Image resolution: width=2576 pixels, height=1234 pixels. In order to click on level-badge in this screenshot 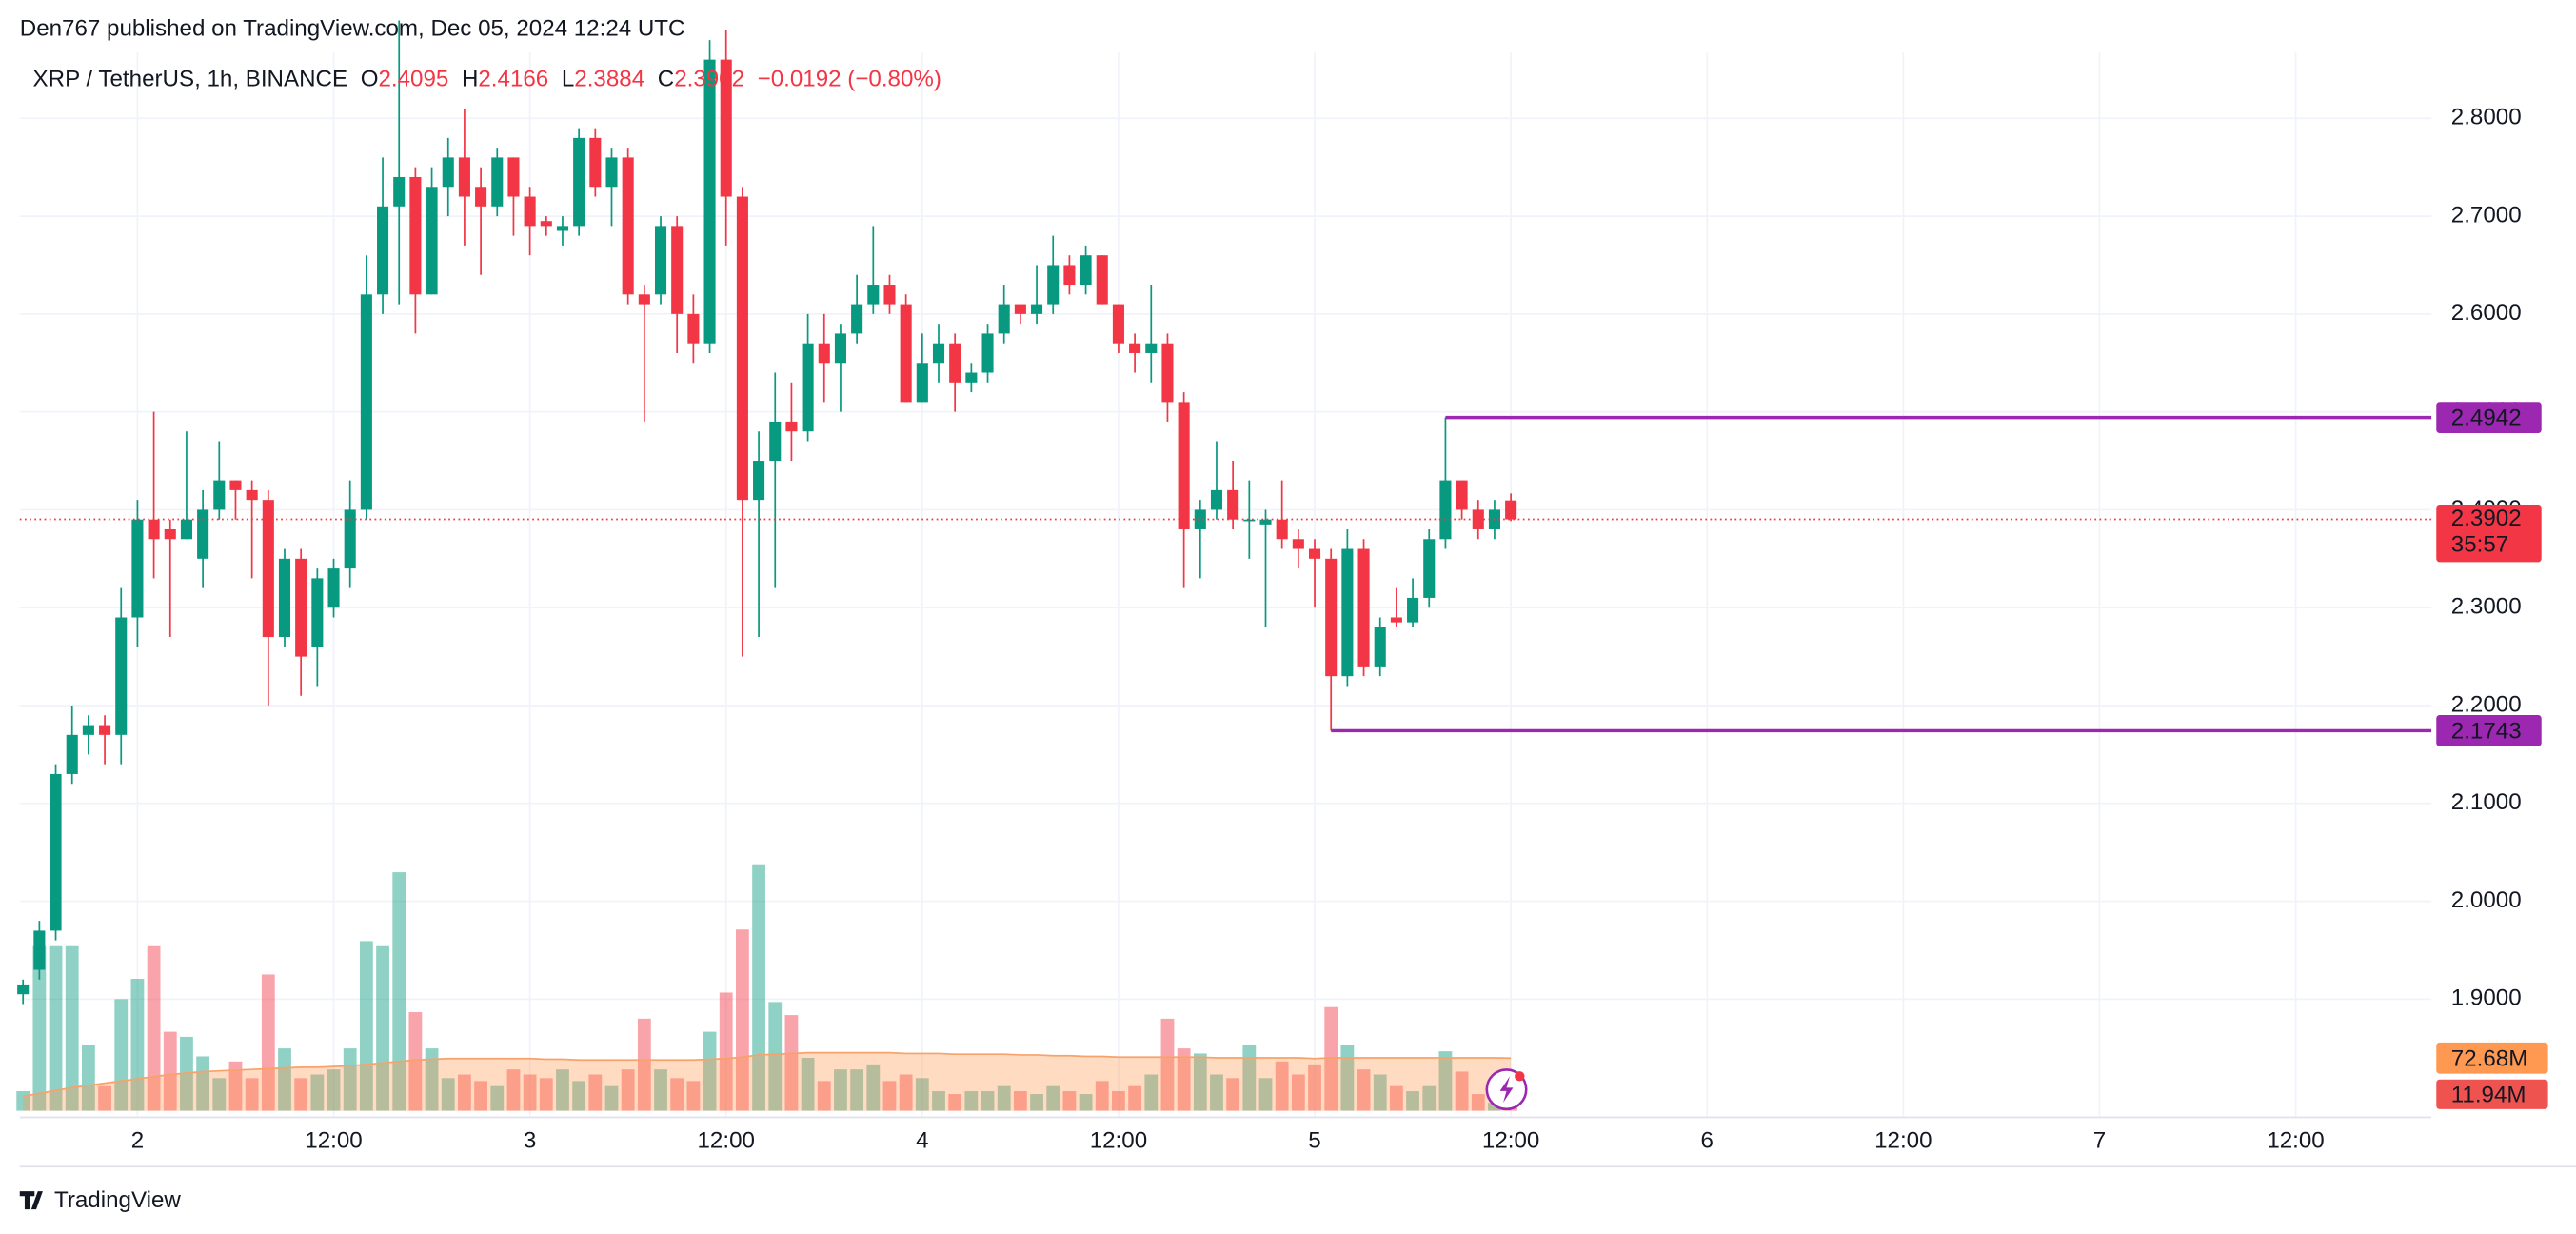, I will do `click(2489, 418)`.